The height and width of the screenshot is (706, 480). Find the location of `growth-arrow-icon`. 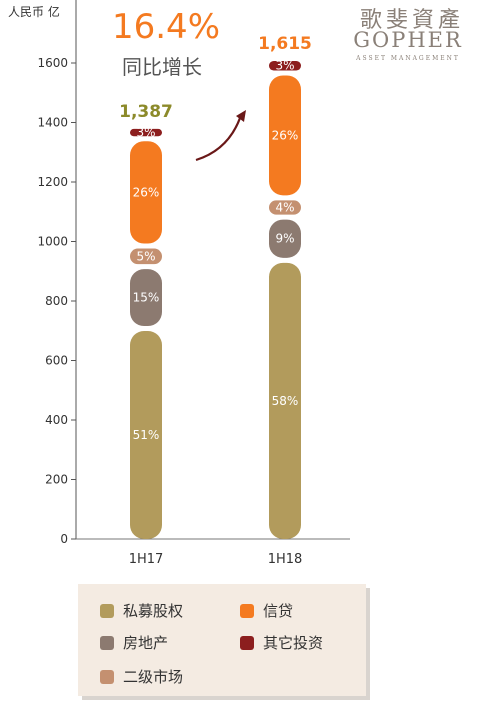

growth-arrow-icon is located at coordinates (218, 139).